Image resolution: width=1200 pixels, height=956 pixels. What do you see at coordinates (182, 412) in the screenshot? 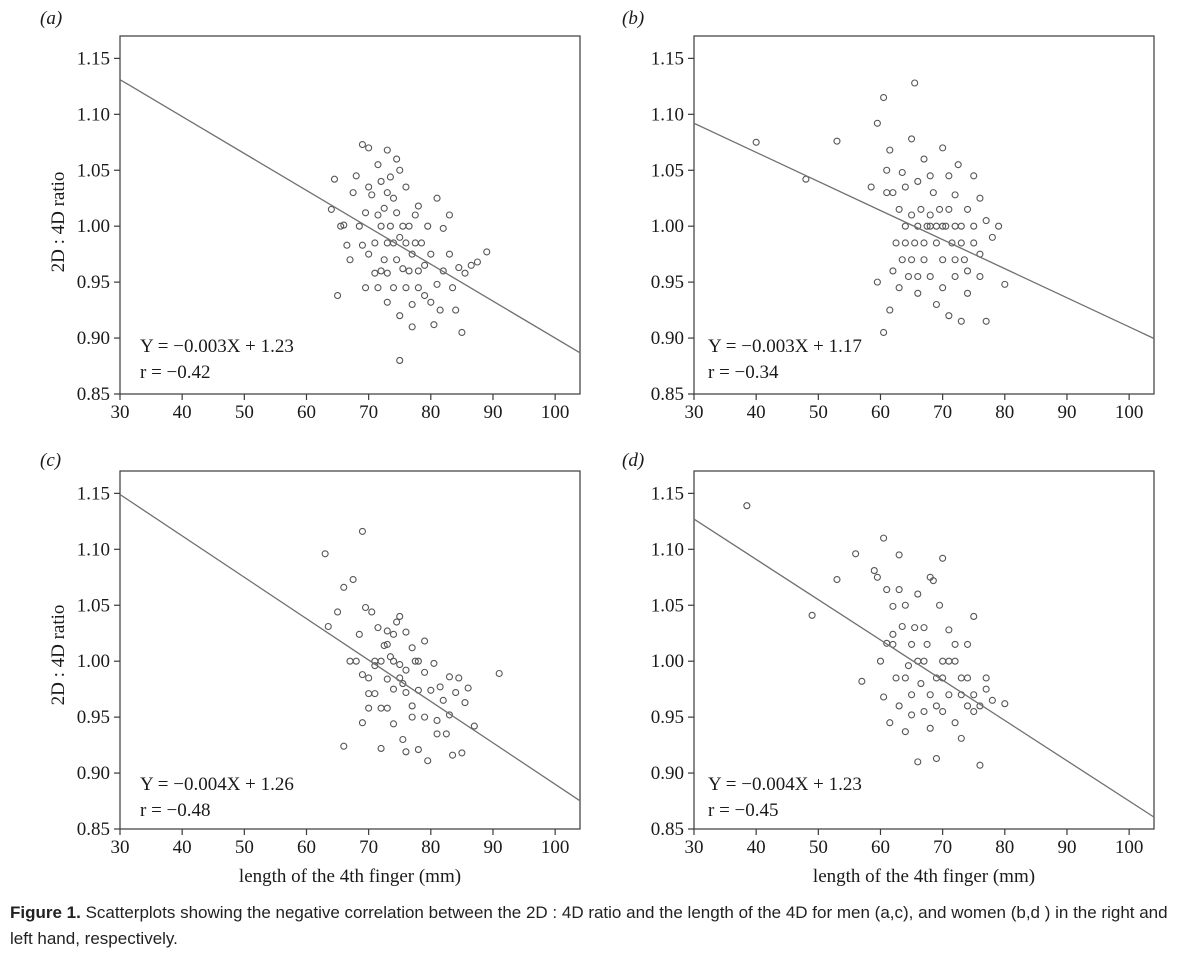
I see `x-tick-label: 40` at bounding box center [182, 412].